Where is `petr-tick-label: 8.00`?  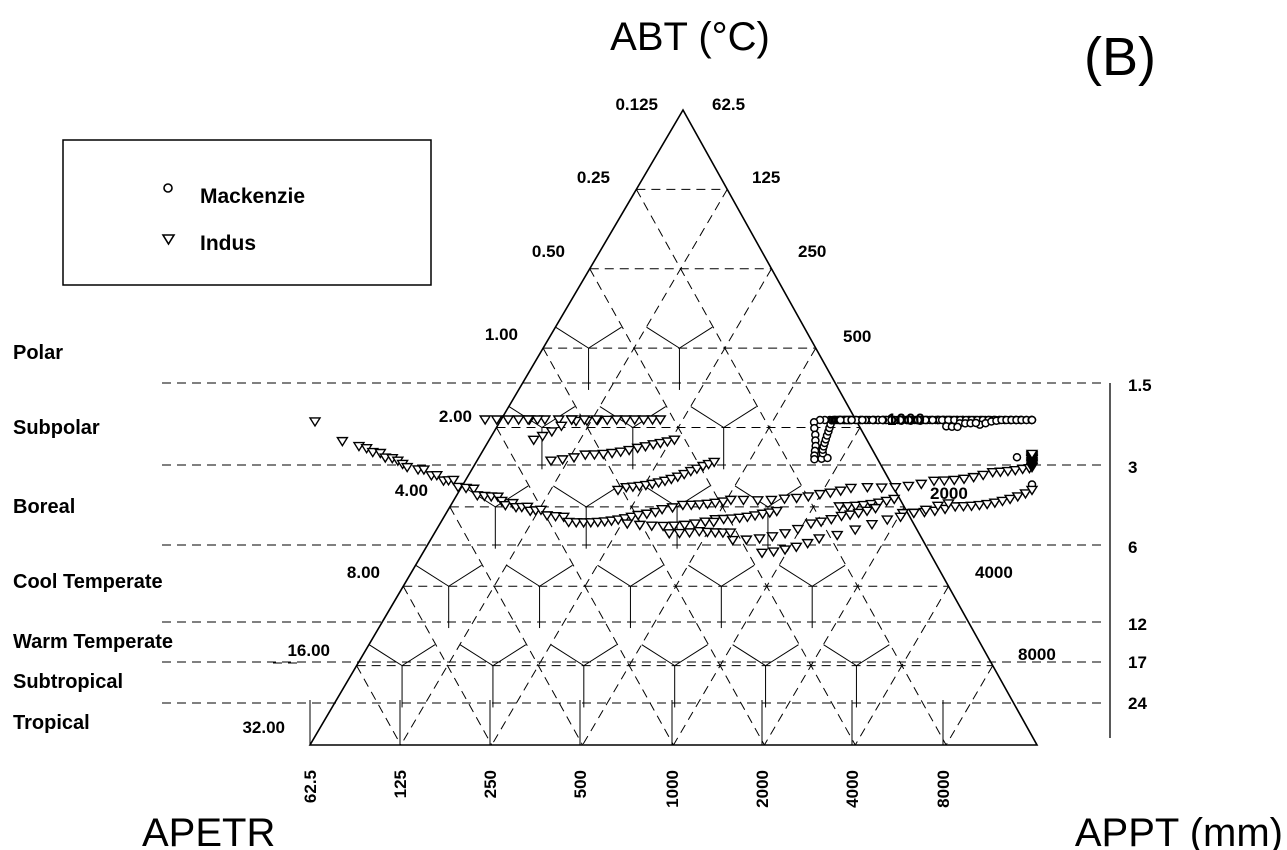
petr-tick-label: 8.00 is located at coordinates (363, 572).